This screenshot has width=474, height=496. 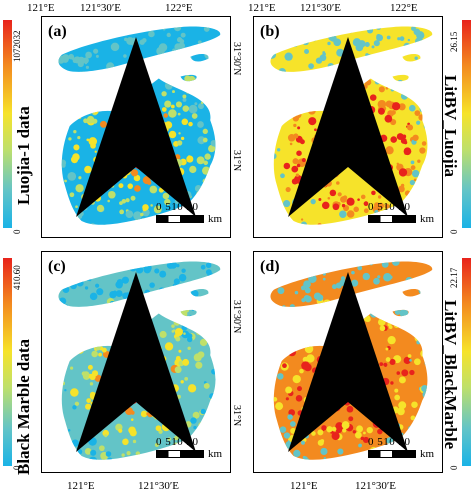 What do you see at coordinates (81, 486) in the screenshot?
I see `lon-label-121-bottom: 121°E` at bounding box center [81, 486].